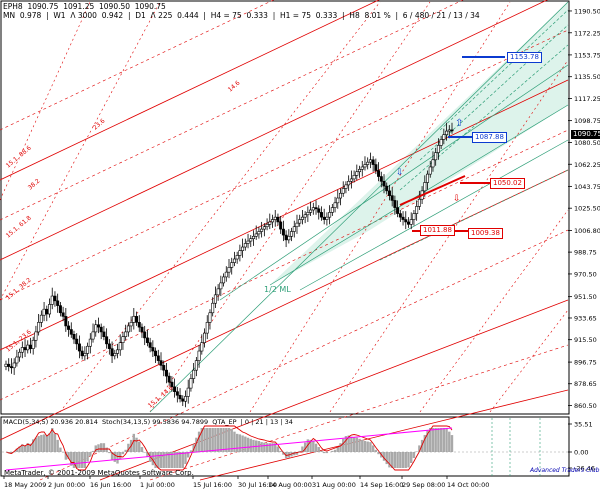 The width and height of the screenshot is (600, 492). What do you see at coordinates (157, 485) in the screenshot?
I see `x-axis-tick-label: 1 Jul 00:00` at bounding box center [157, 485].